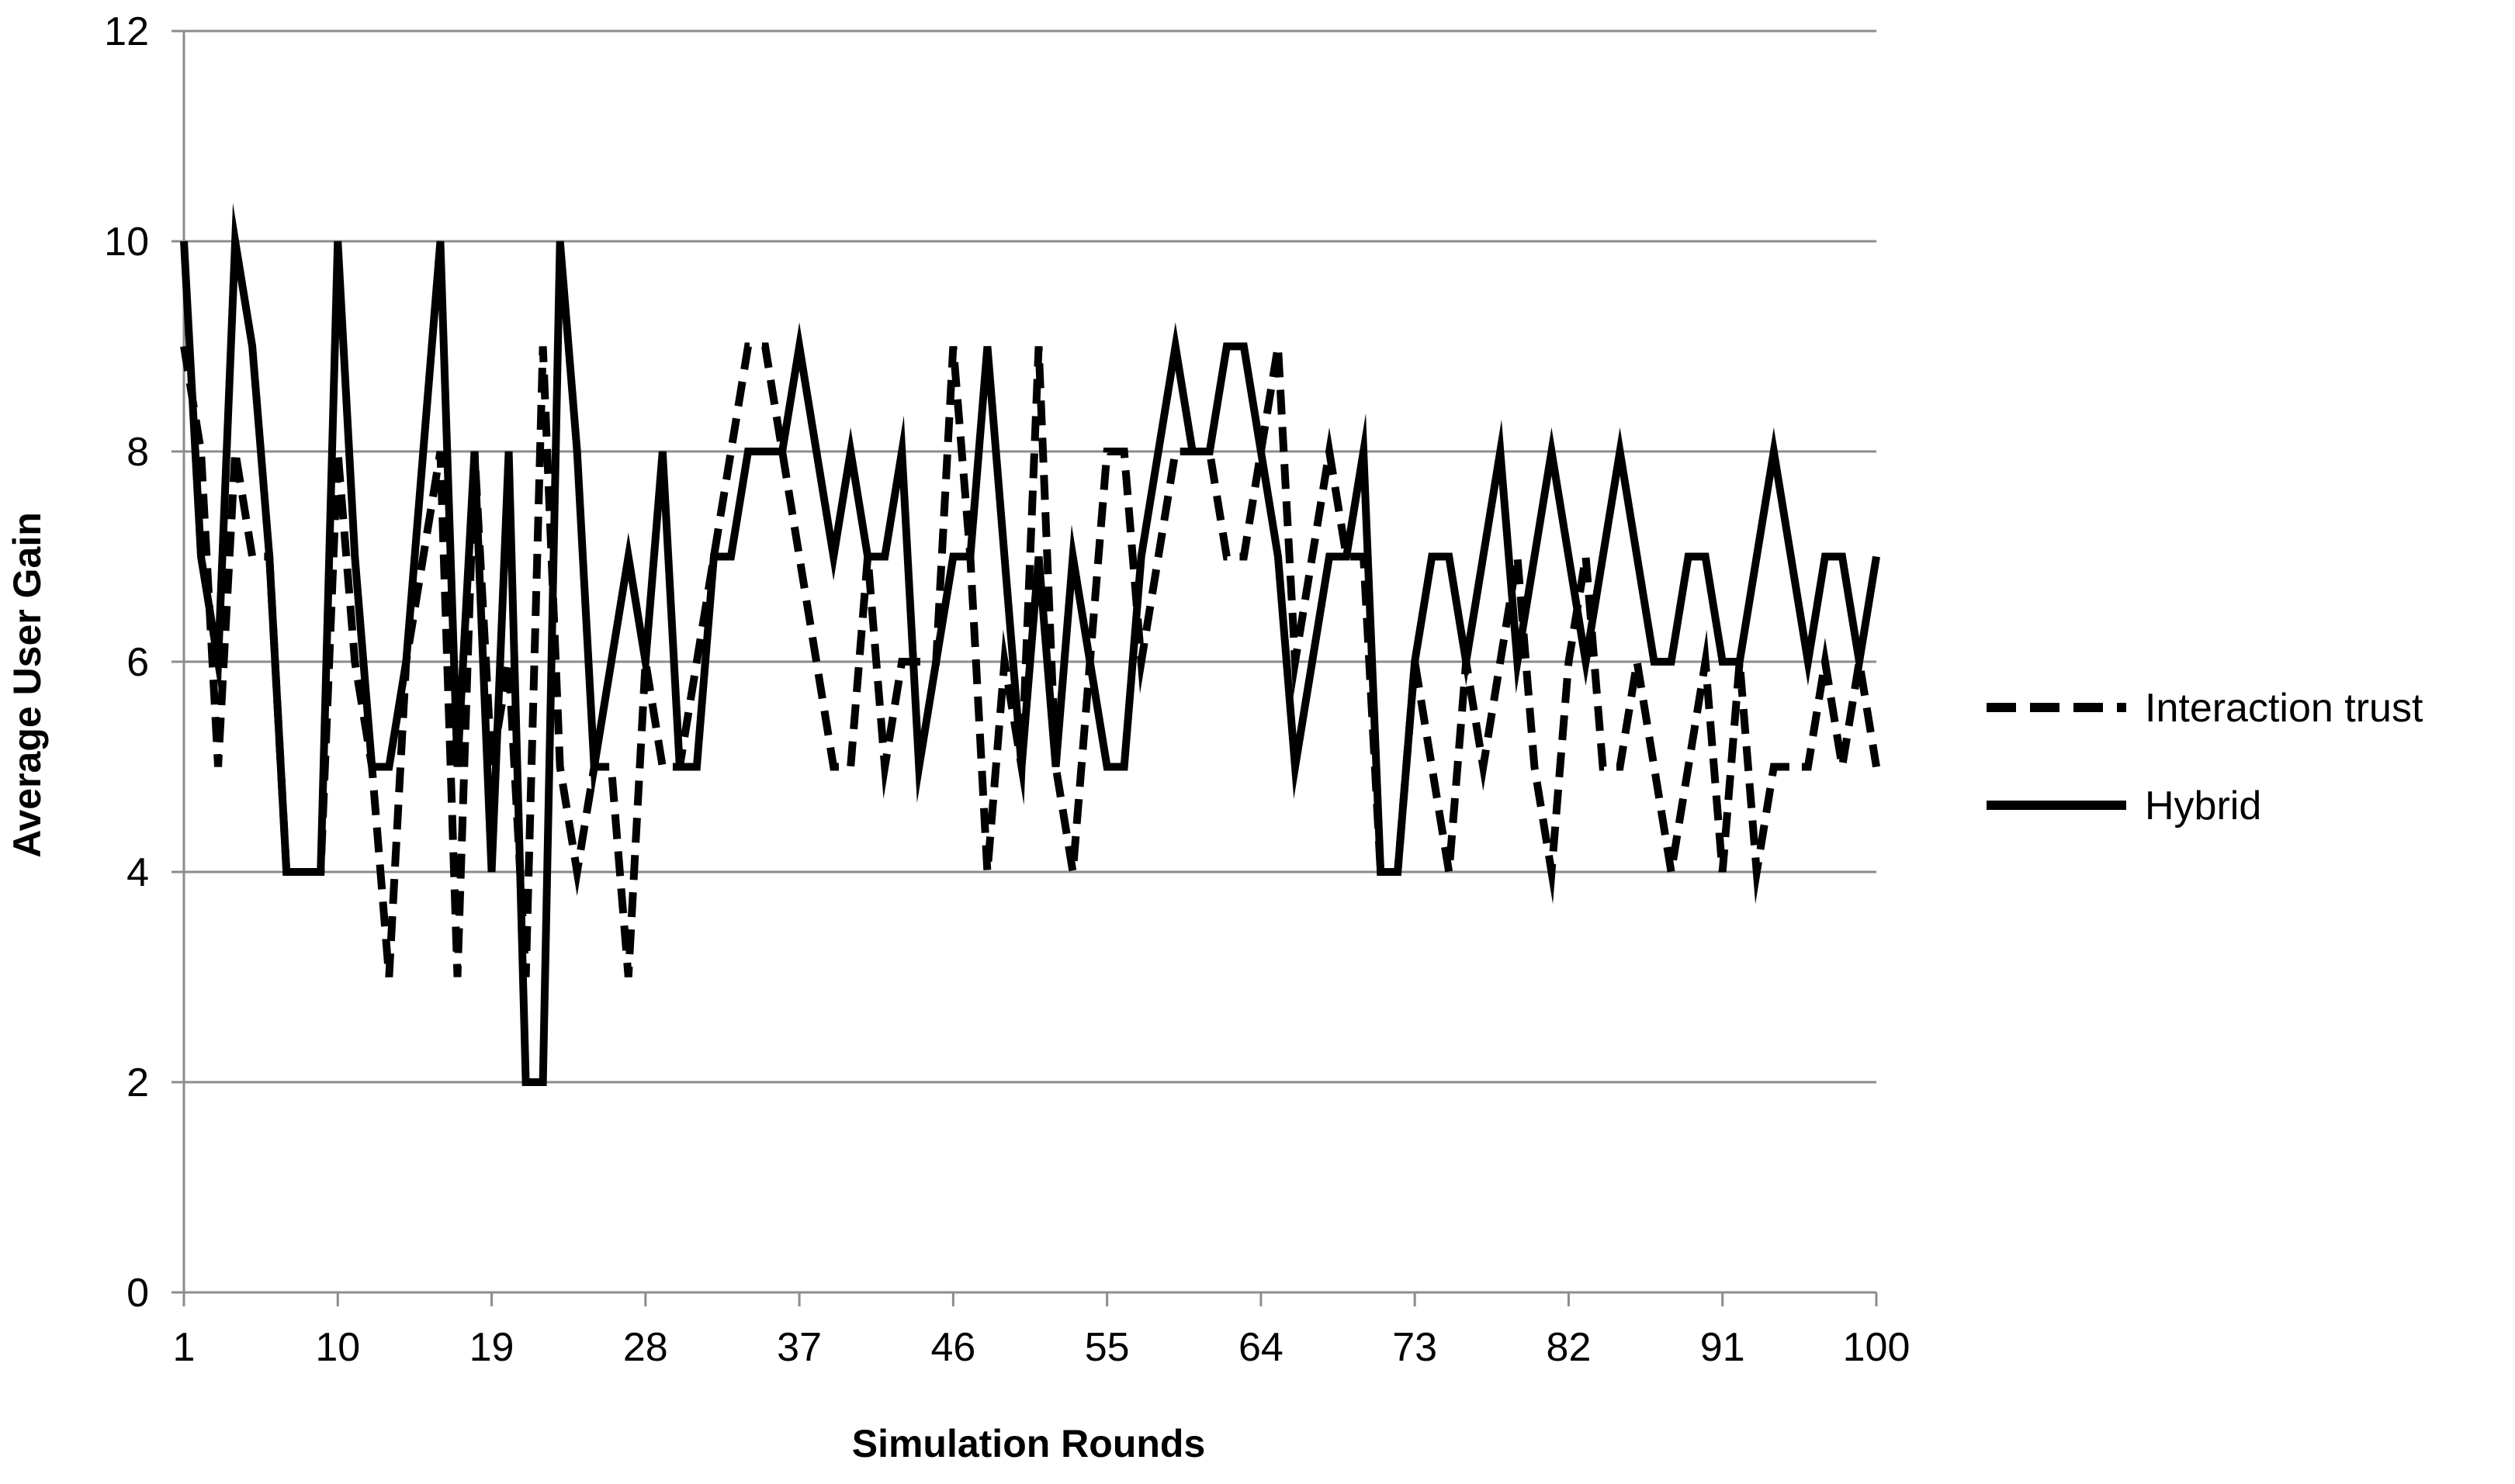 This screenshot has height=1484, width=2515. I want to click on x-tick-label: 82, so click(1569, 1347).